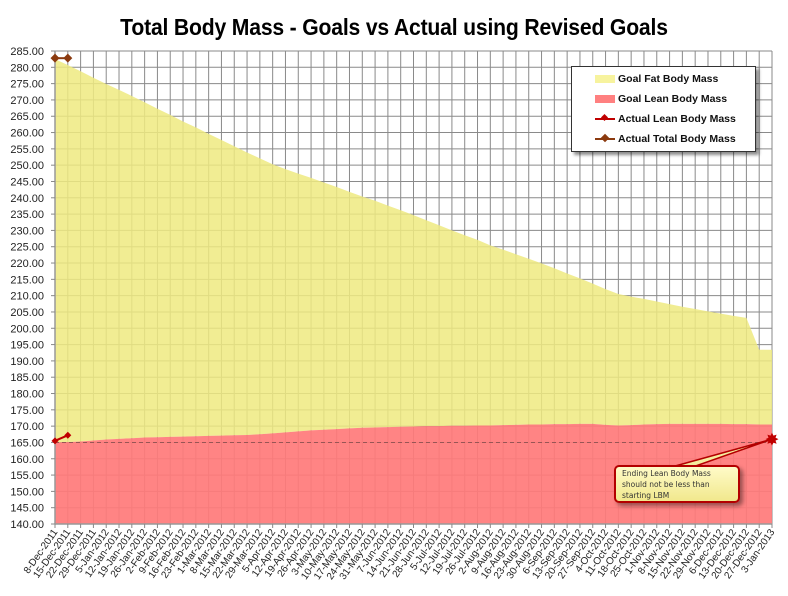 Image resolution: width=788 pixels, height=596 pixels. I want to click on svg-text: 235.00, so click(27, 215).